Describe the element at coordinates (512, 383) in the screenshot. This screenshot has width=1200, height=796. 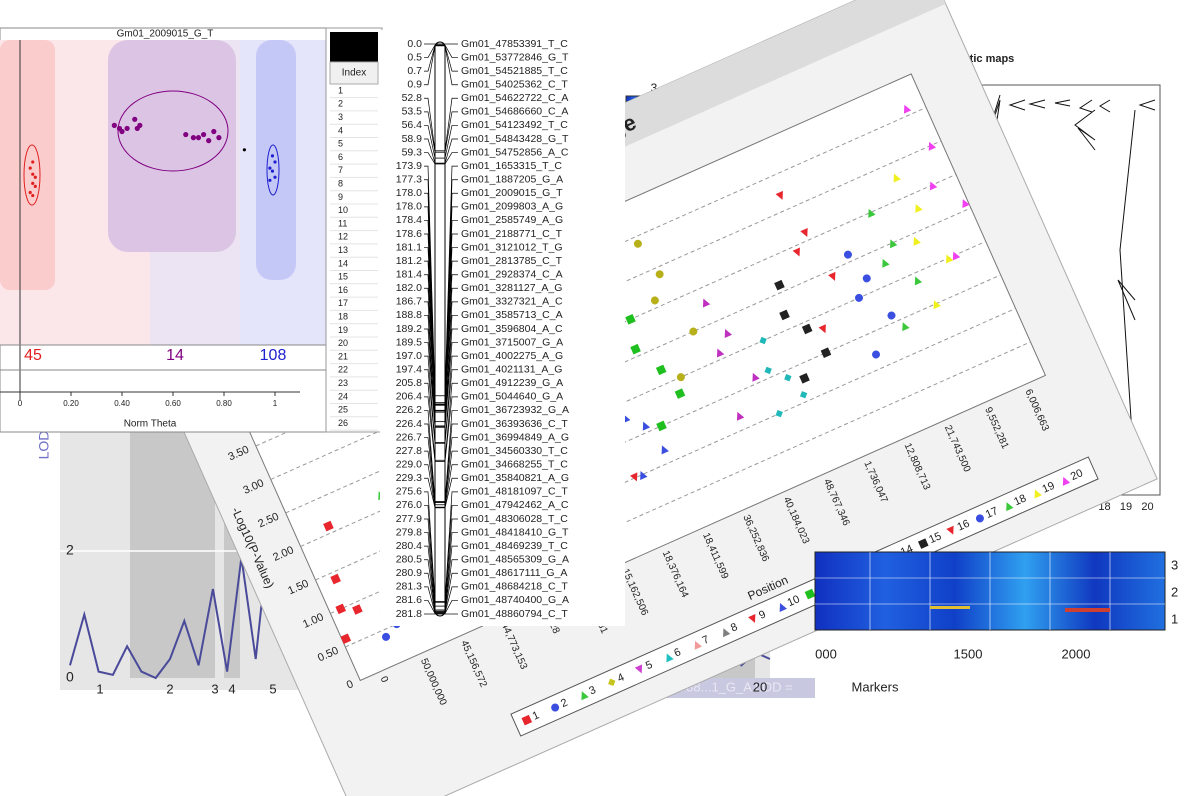
I see `marker-name: Gm01_4912239_G_A` at that location.